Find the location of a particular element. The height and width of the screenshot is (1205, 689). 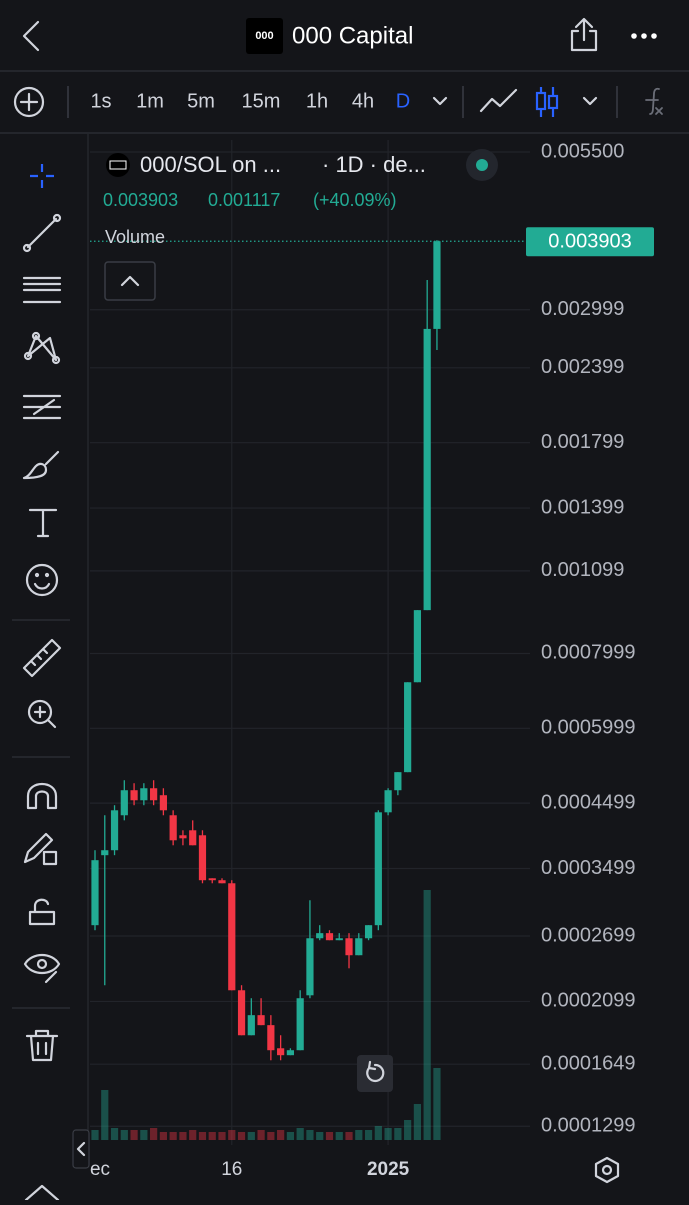

timeframe-button: 1s is located at coordinates (100, 101).